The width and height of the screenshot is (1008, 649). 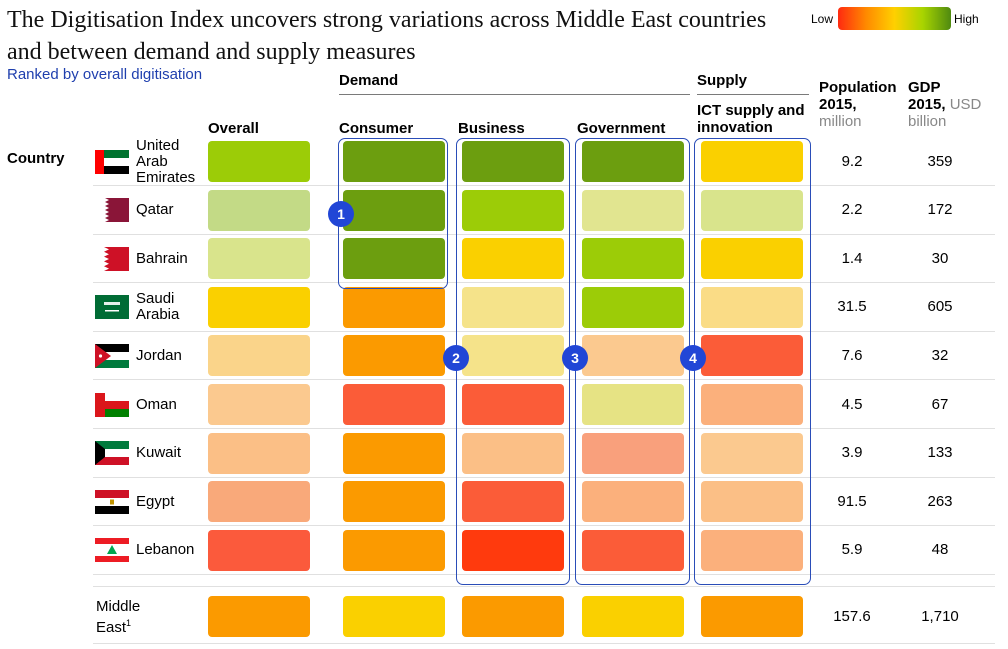 I want to click on total-population-value: 157.6, so click(x=852, y=616).